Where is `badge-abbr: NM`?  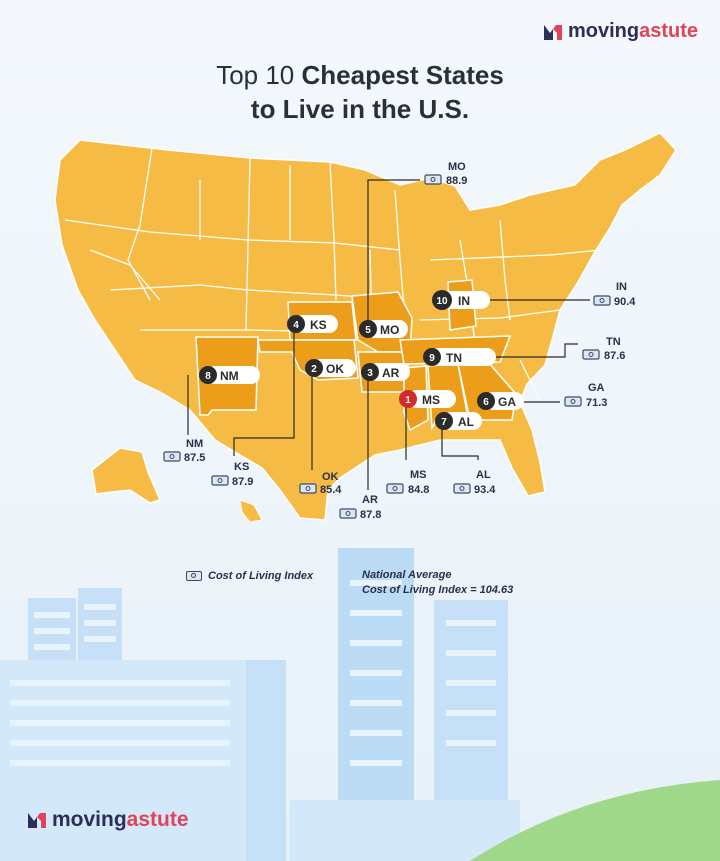 badge-abbr: NM is located at coordinates (229, 376).